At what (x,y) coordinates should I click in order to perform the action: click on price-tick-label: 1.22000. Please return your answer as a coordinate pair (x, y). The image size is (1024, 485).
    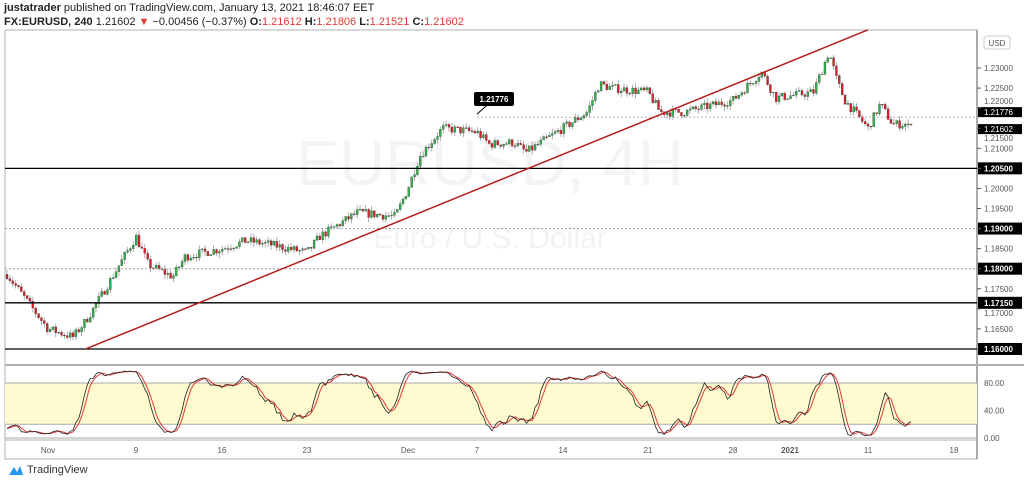
    Looking at the image, I should click on (998, 101).